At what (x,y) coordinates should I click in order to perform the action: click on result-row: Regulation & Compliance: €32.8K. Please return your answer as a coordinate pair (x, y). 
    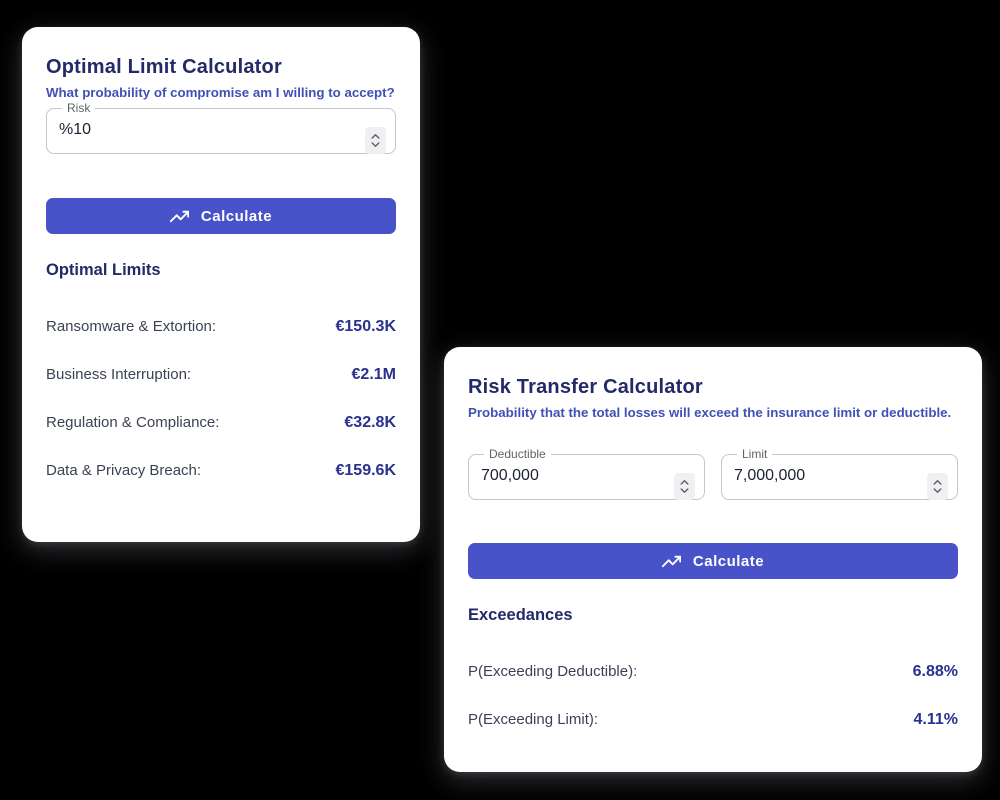
    Looking at the image, I should click on (221, 423).